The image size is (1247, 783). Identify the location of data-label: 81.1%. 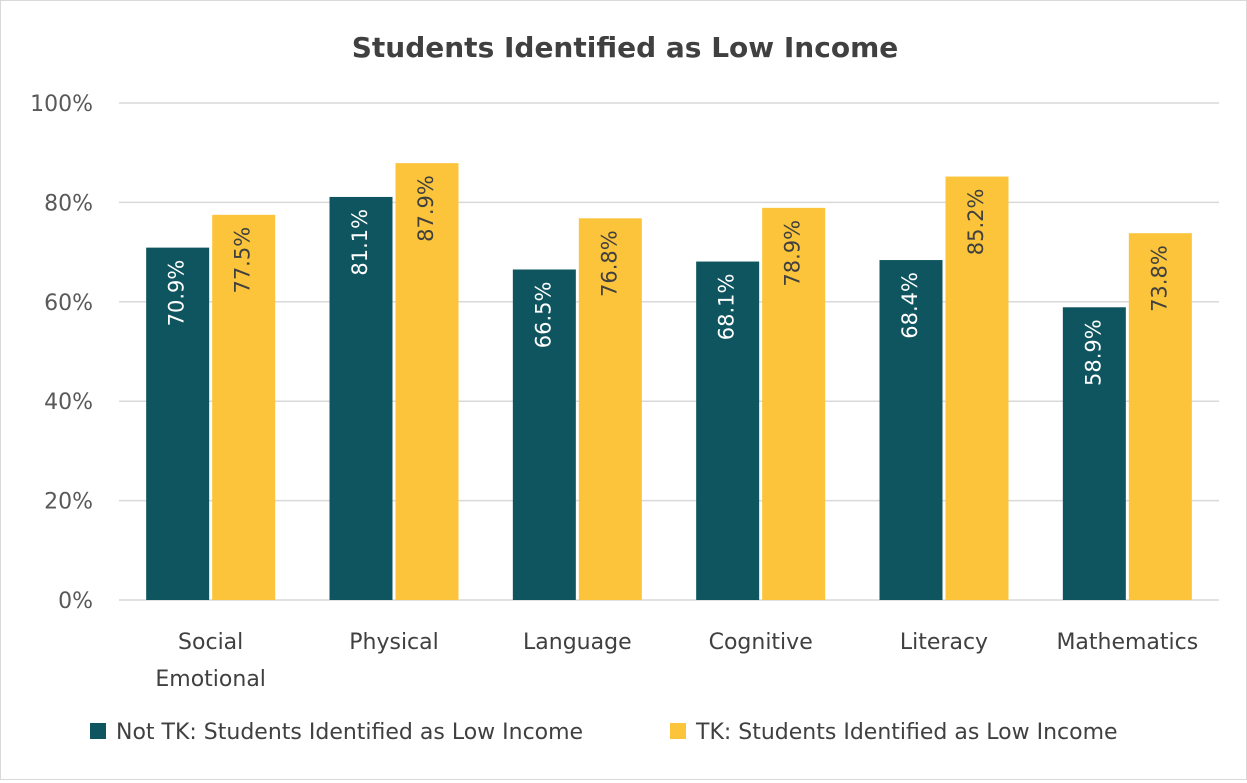
(360, 242).